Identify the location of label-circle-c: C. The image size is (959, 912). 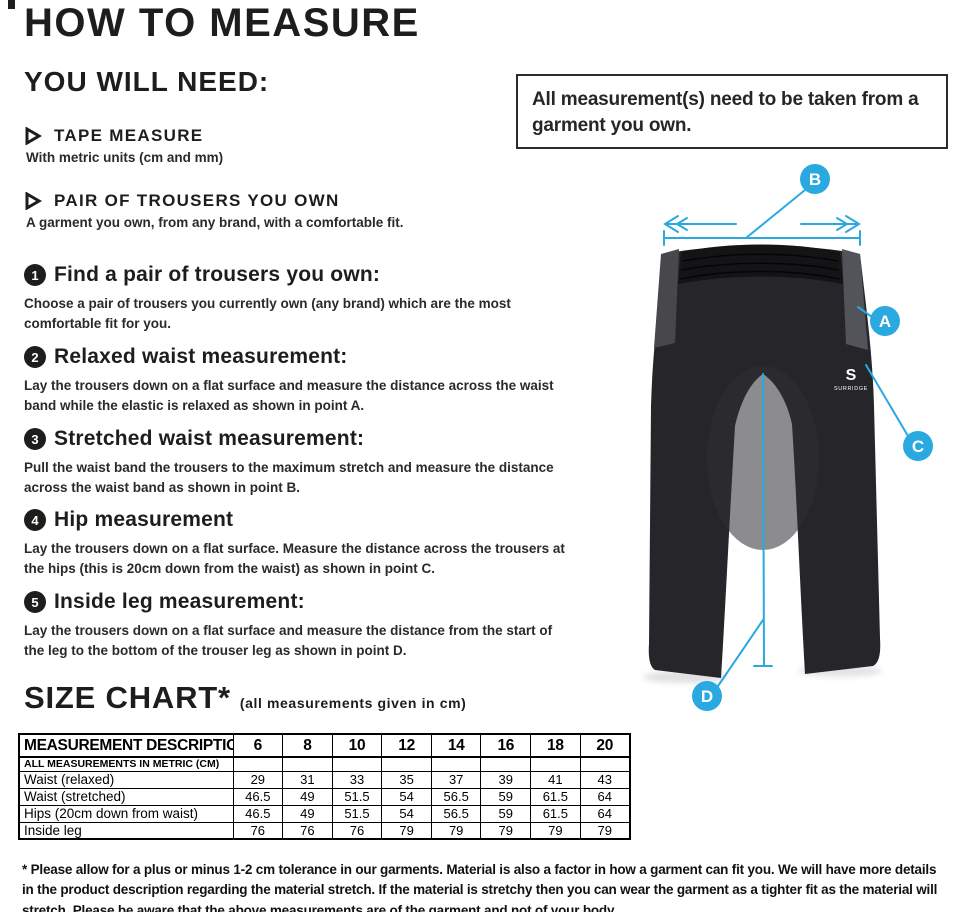
(918, 446).